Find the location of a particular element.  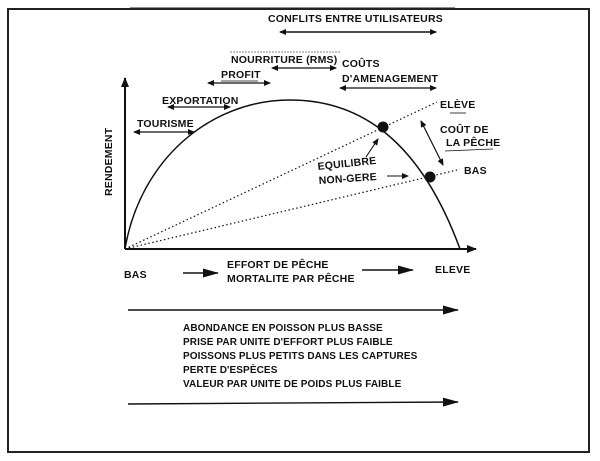

high-cost-label: ELÈVE is located at coordinates (457, 104).